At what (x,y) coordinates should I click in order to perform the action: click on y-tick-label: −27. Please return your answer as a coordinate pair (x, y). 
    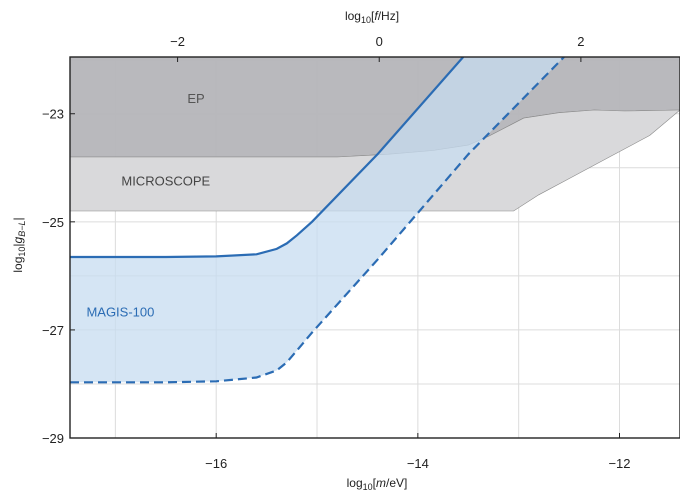
    Looking at the image, I should click on (53, 330).